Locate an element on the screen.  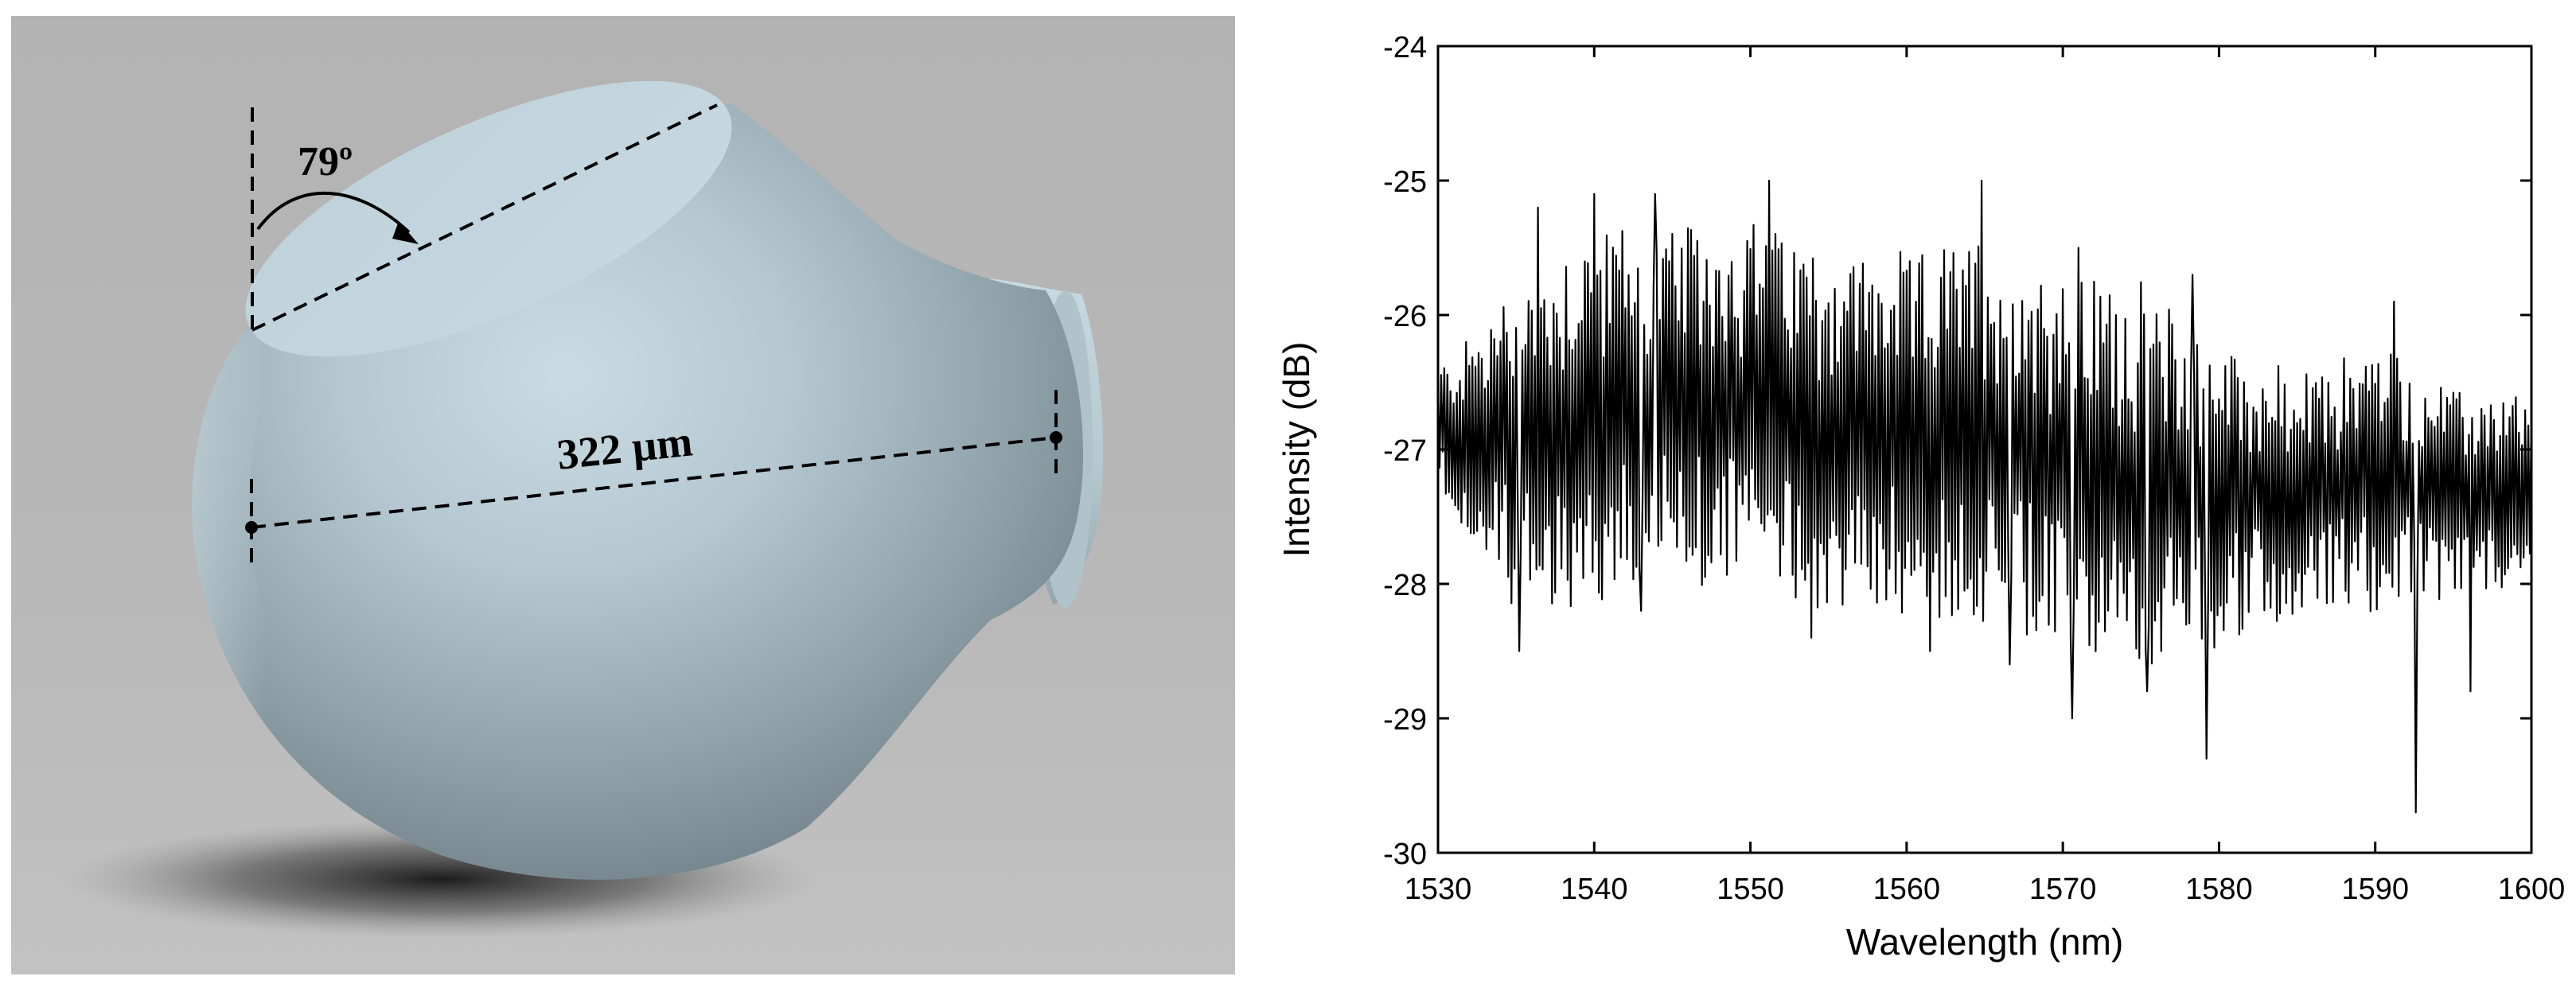
x-axis-label: Wavelength (nm) is located at coordinates (1985, 942).